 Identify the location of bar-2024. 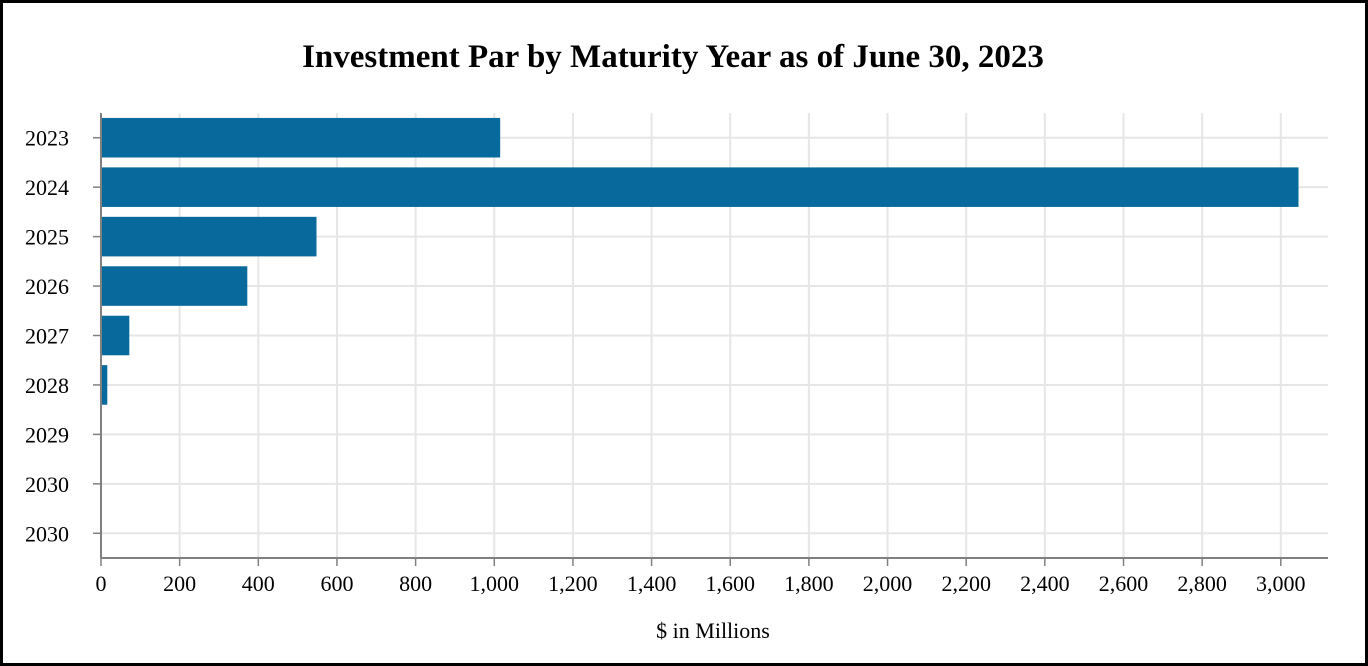
(700, 187).